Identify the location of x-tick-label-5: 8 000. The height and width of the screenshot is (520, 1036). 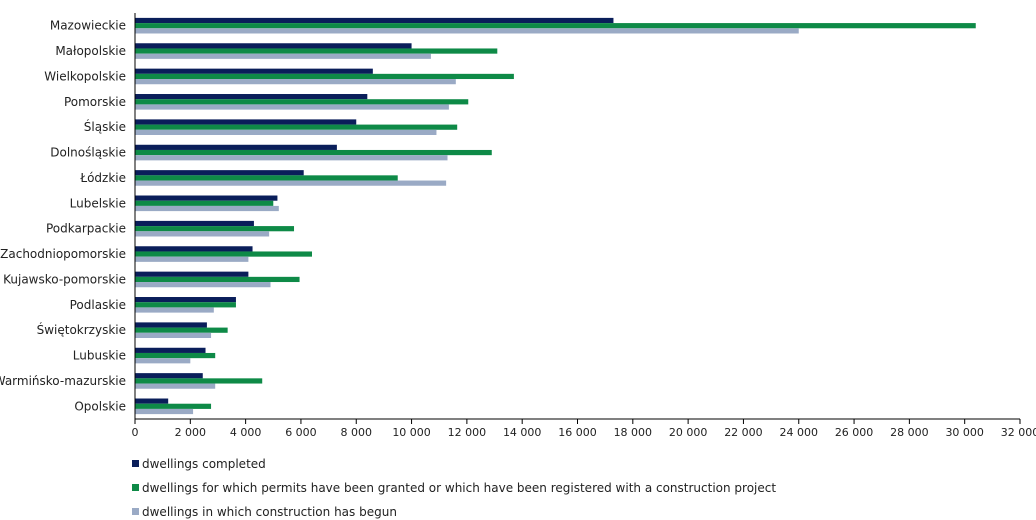
(357, 432).